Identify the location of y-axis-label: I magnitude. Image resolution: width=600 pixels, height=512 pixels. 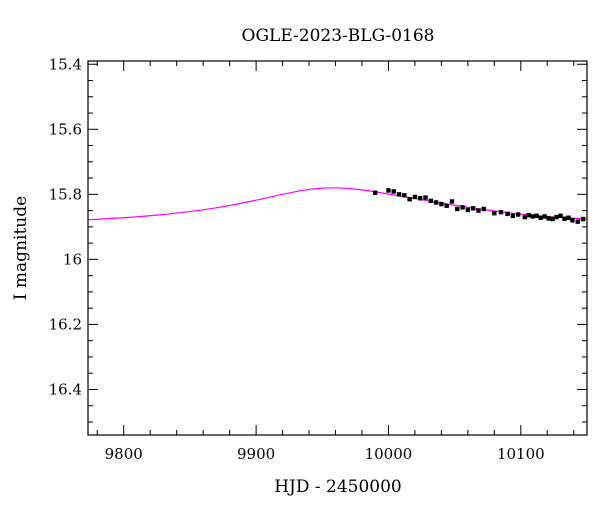
(21, 248).